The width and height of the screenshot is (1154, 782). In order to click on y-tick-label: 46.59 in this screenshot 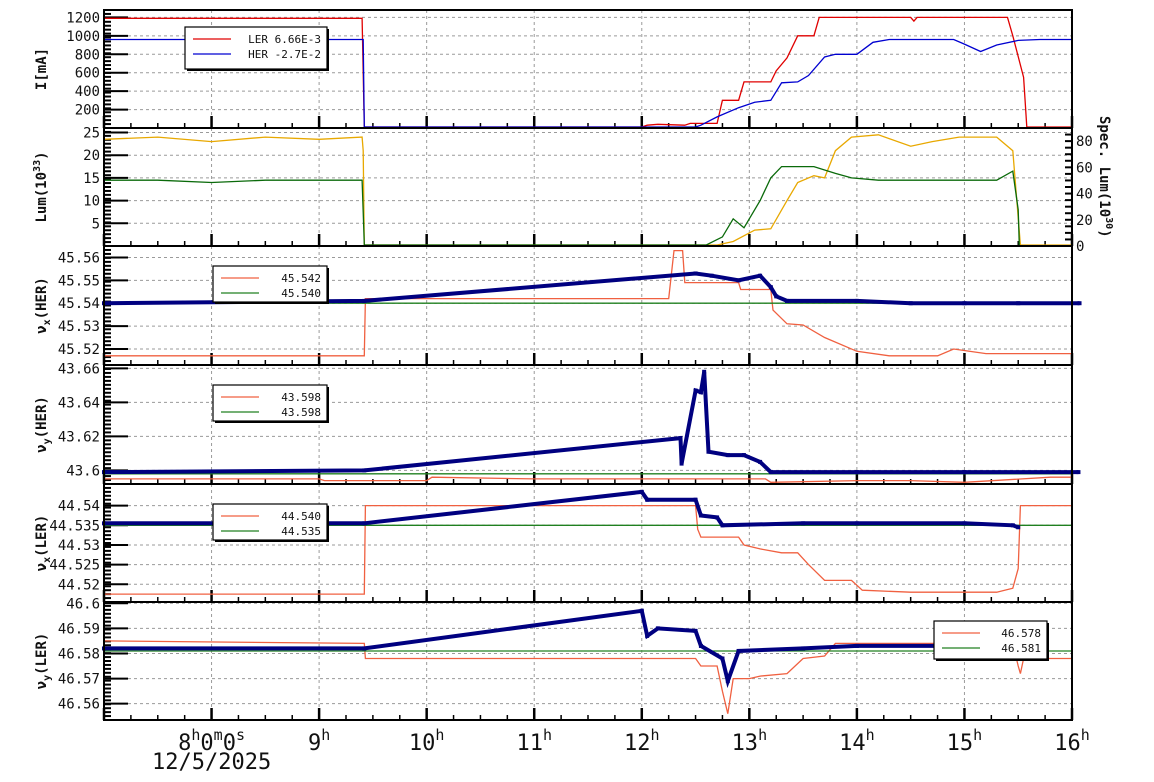, I will do `click(79, 629)`.